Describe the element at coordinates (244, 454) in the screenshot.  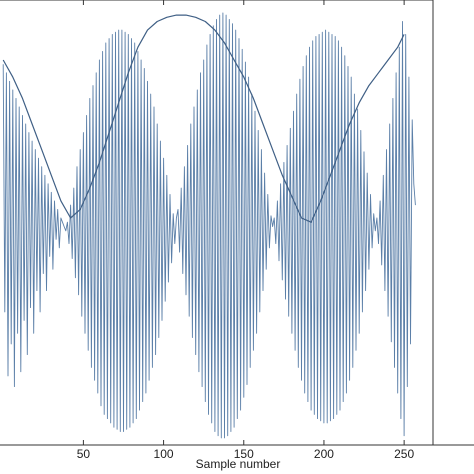
I see `x-tick-label: 150` at that location.